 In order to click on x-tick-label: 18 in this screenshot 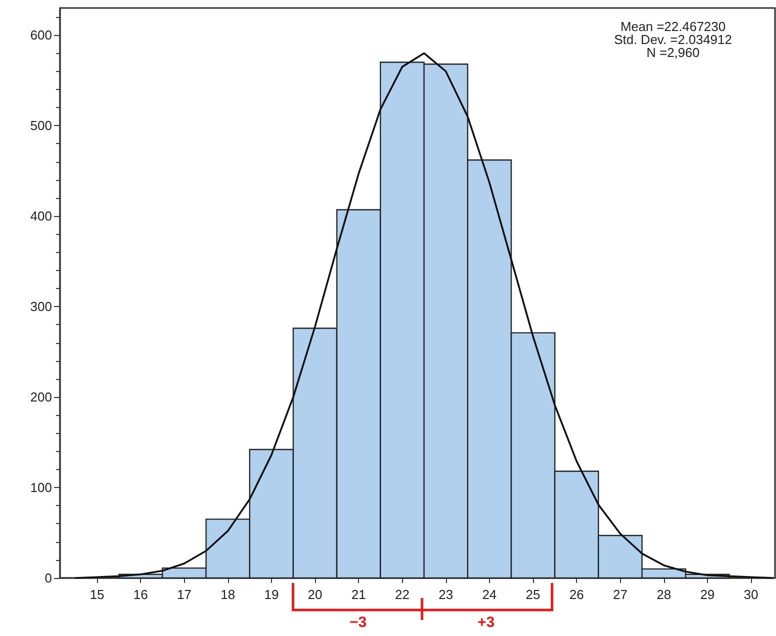, I will do `click(228, 594)`.